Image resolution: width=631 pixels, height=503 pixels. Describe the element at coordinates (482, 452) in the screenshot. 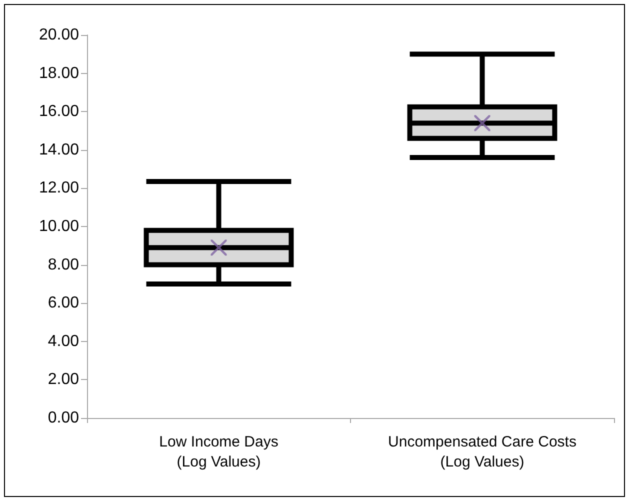

I see `x-tick-label: Uncompensated Care Costs (Log Values)` at that location.